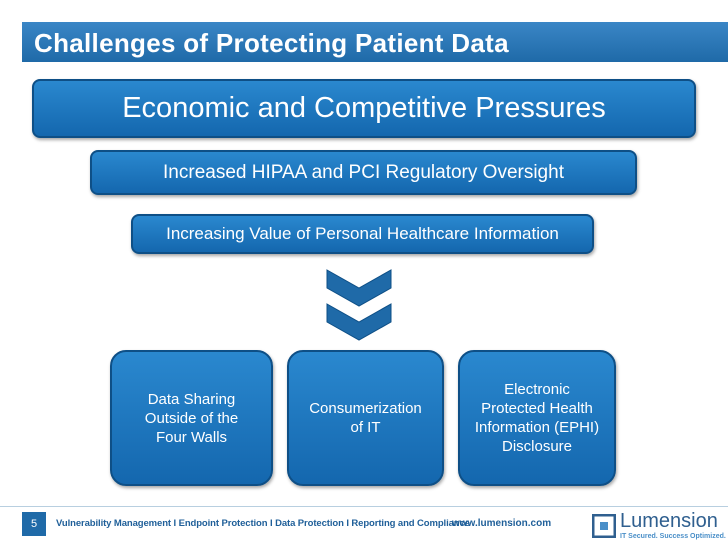 This screenshot has width=728, height=546. What do you see at coordinates (669, 521) in the screenshot?
I see `logo-name: Lumension` at bounding box center [669, 521].